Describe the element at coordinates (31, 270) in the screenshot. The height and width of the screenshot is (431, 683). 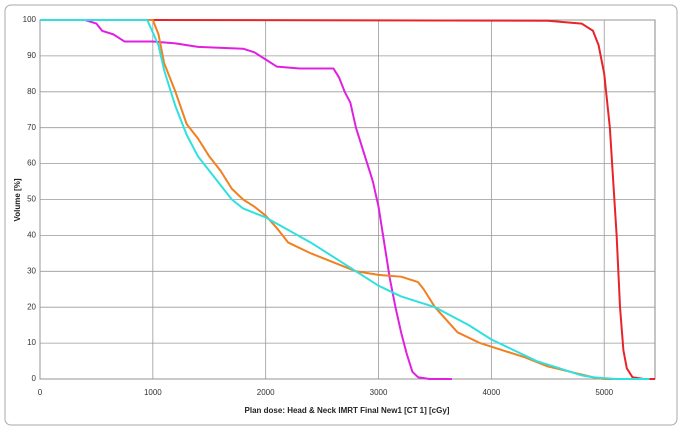
I see `y-tick-label: 30` at that location.